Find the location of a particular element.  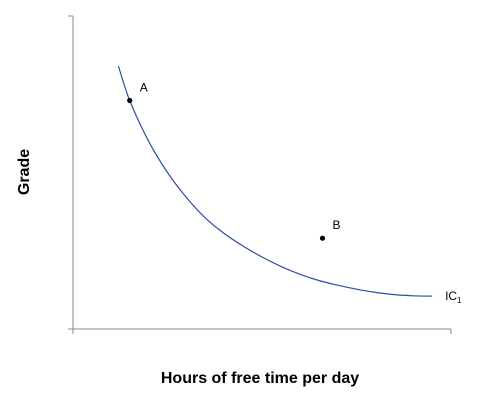

point-a-marker is located at coordinates (130, 100).